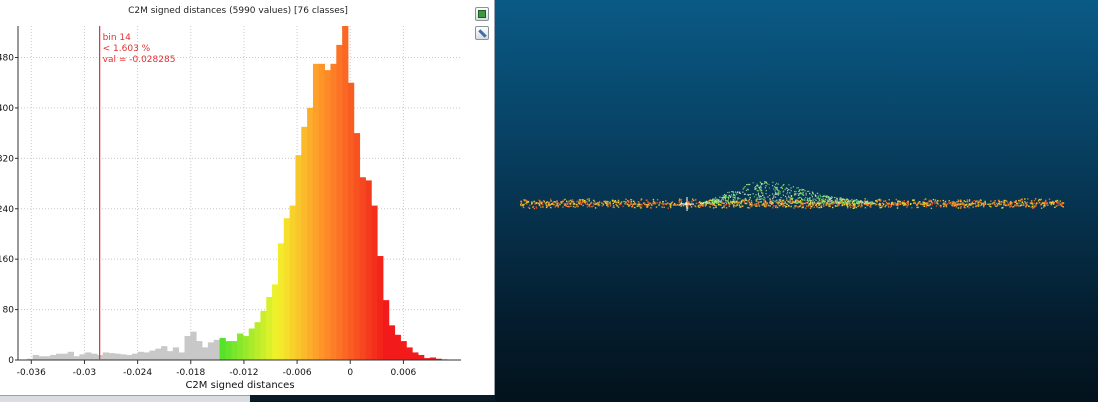 The height and width of the screenshot is (402, 1098). What do you see at coordinates (482, 14) in the screenshot?
I see `export-histogram-button` at bounding box center [482, 14].